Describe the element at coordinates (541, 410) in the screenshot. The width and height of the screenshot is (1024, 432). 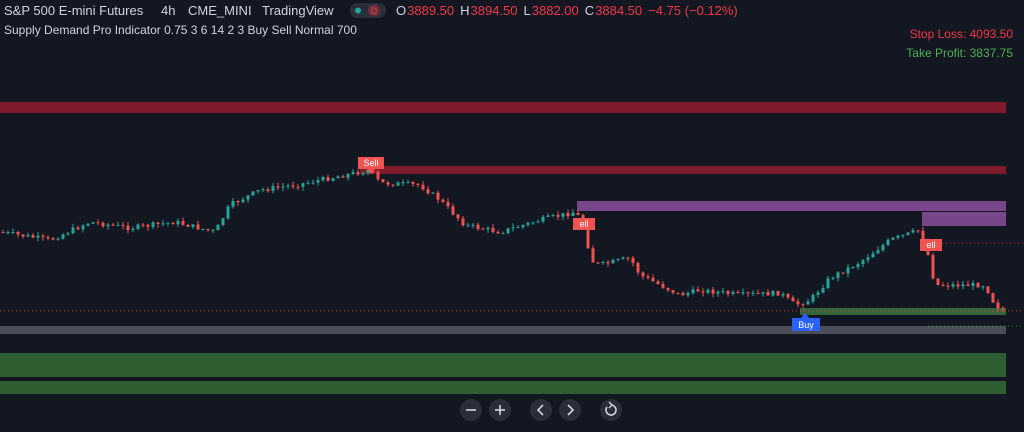
I see `scroll-left-button` at that location.